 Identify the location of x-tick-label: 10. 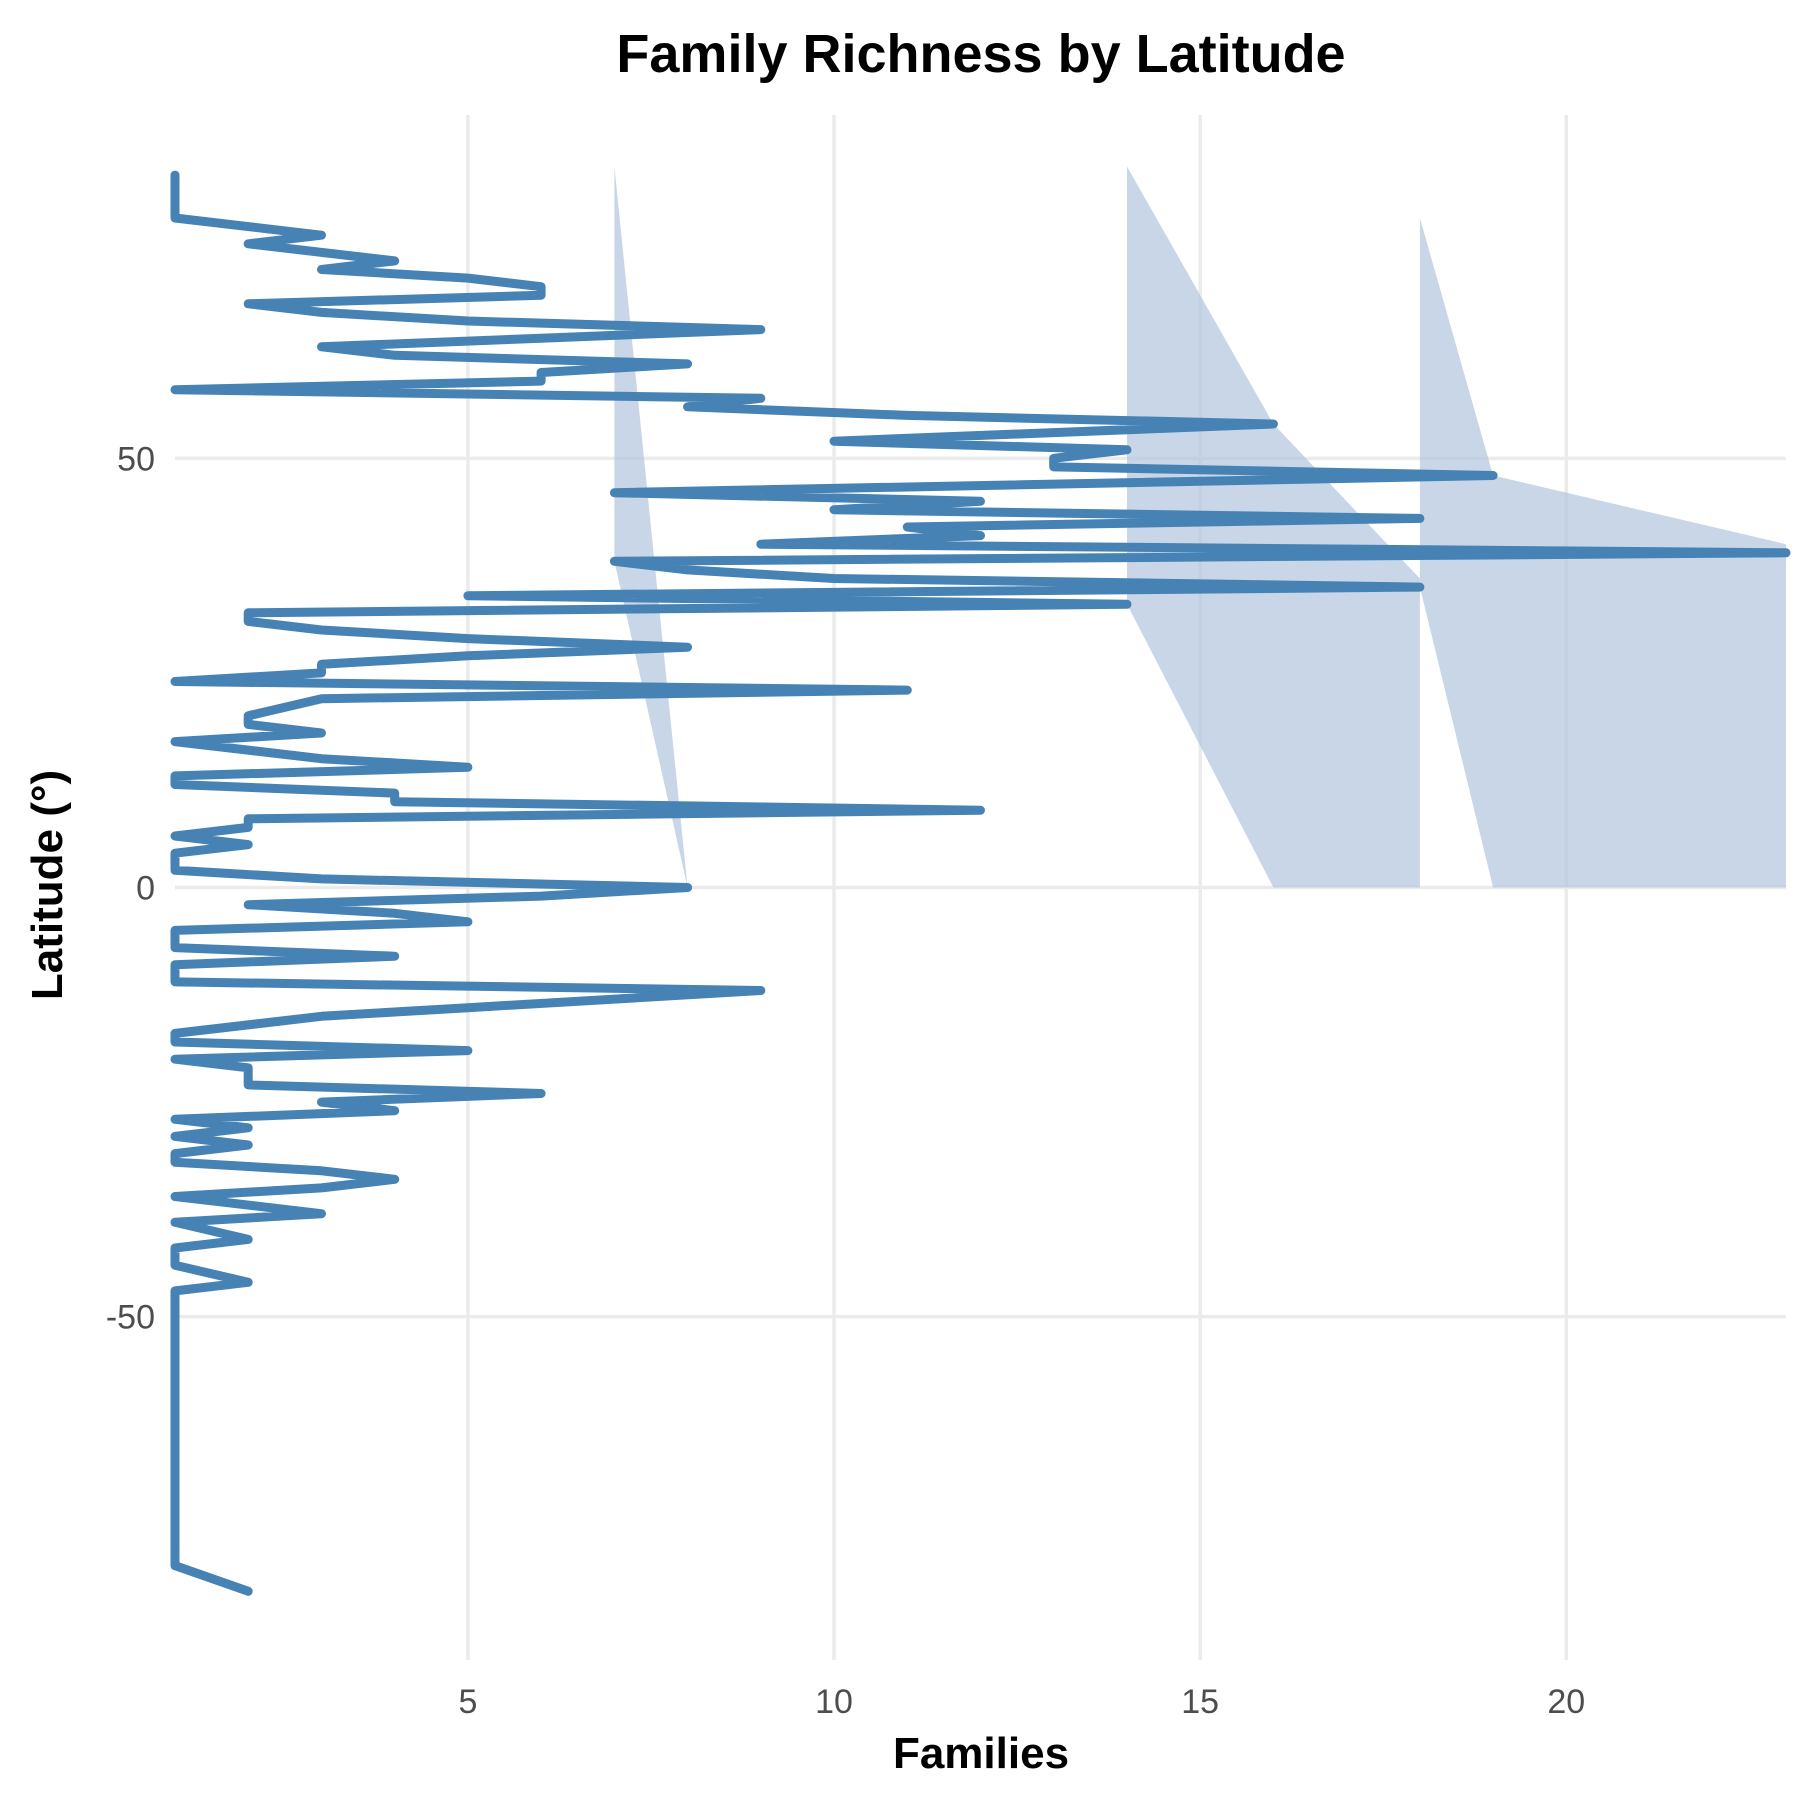
(834, 1702).